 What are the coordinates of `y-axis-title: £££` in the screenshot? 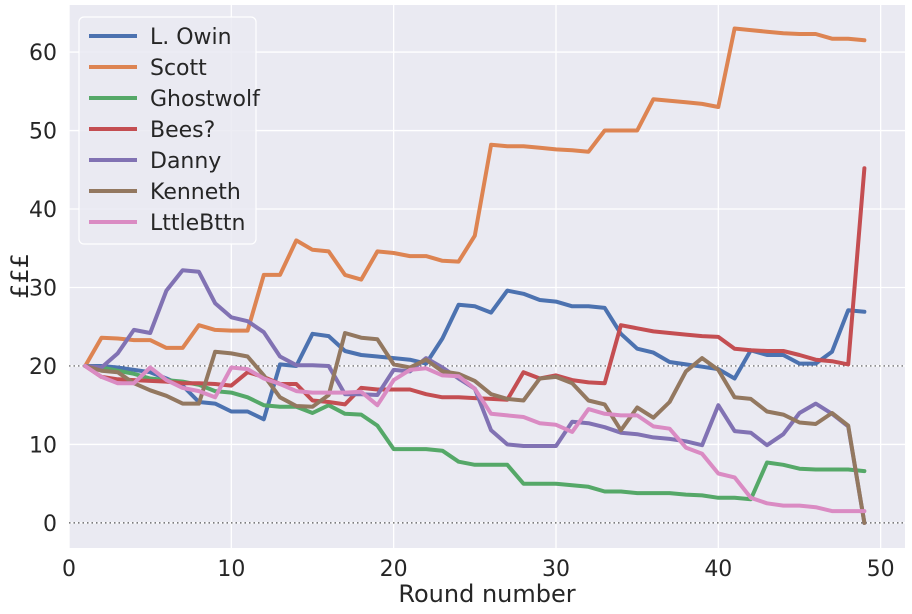 It's located at (20, 276).